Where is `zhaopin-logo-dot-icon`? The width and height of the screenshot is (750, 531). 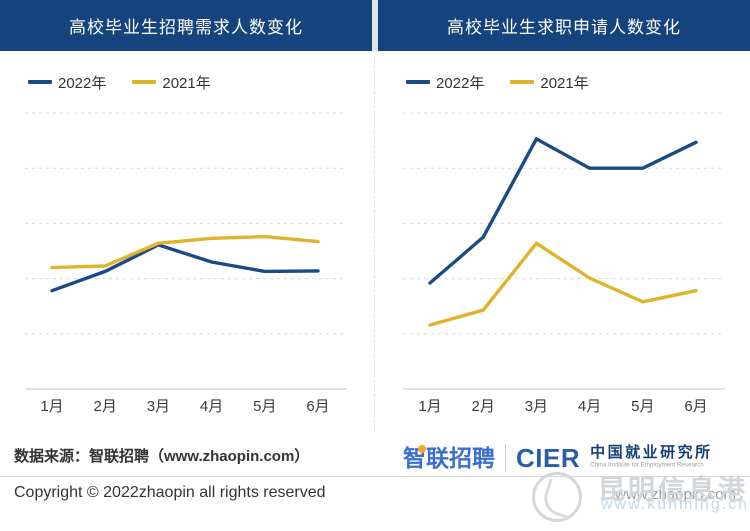
zhaopin-logo-dot-icon is located at coordinates (422, 448).